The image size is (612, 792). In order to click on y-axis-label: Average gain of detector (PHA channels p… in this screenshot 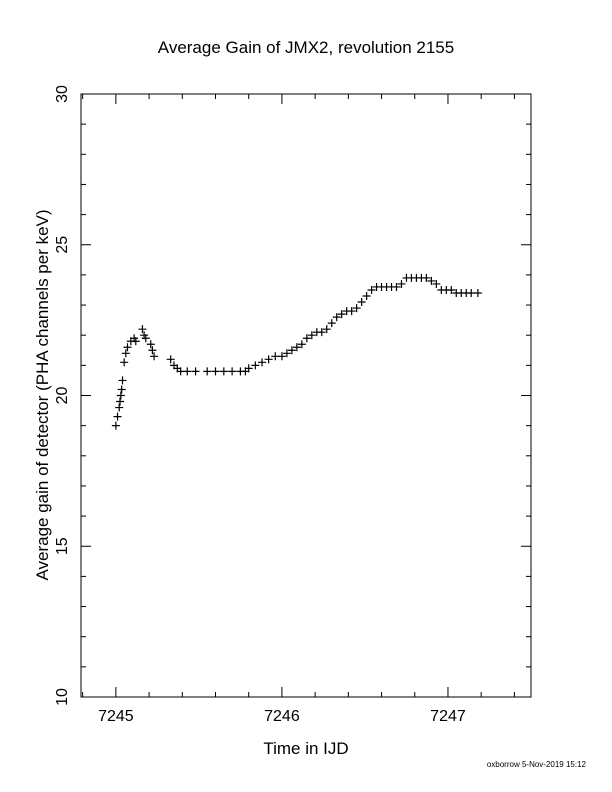, I will do `click(42, 394)`.